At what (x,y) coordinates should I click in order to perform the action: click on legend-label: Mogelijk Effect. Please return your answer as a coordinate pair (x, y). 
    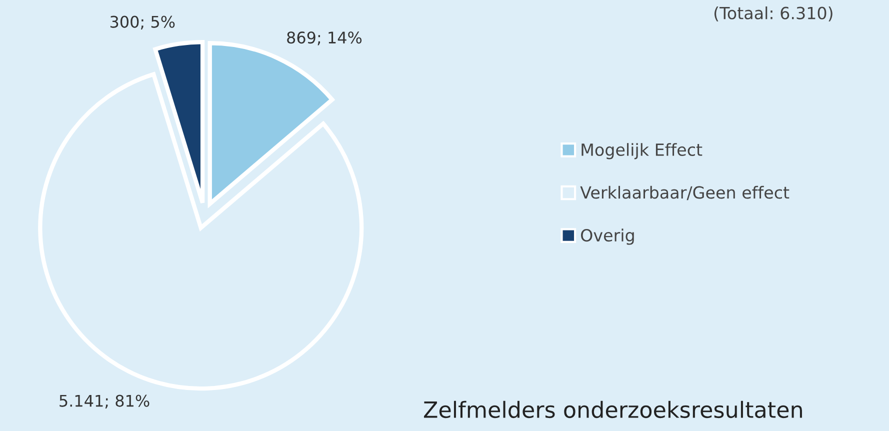
    Looking at the image, I should click on (642, 151).